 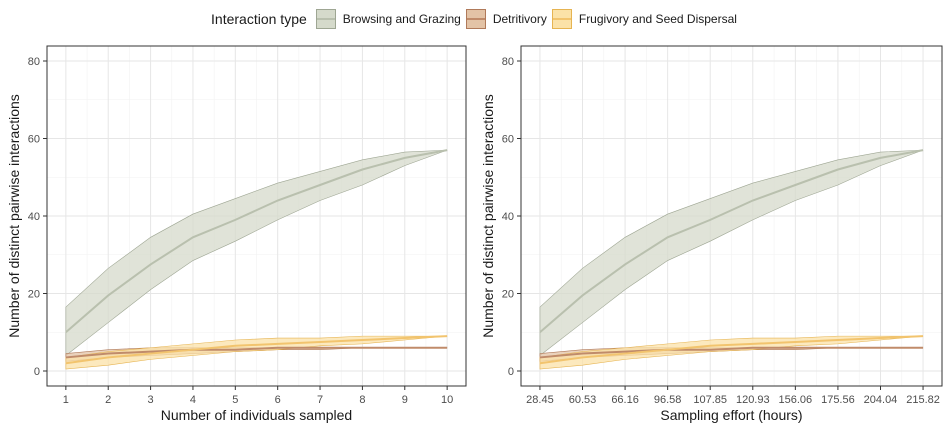 What do you see at coordinates (540, 400) in the screenshot?
I see `x-tick-label: 28.45` at bounding box center [540, 400].